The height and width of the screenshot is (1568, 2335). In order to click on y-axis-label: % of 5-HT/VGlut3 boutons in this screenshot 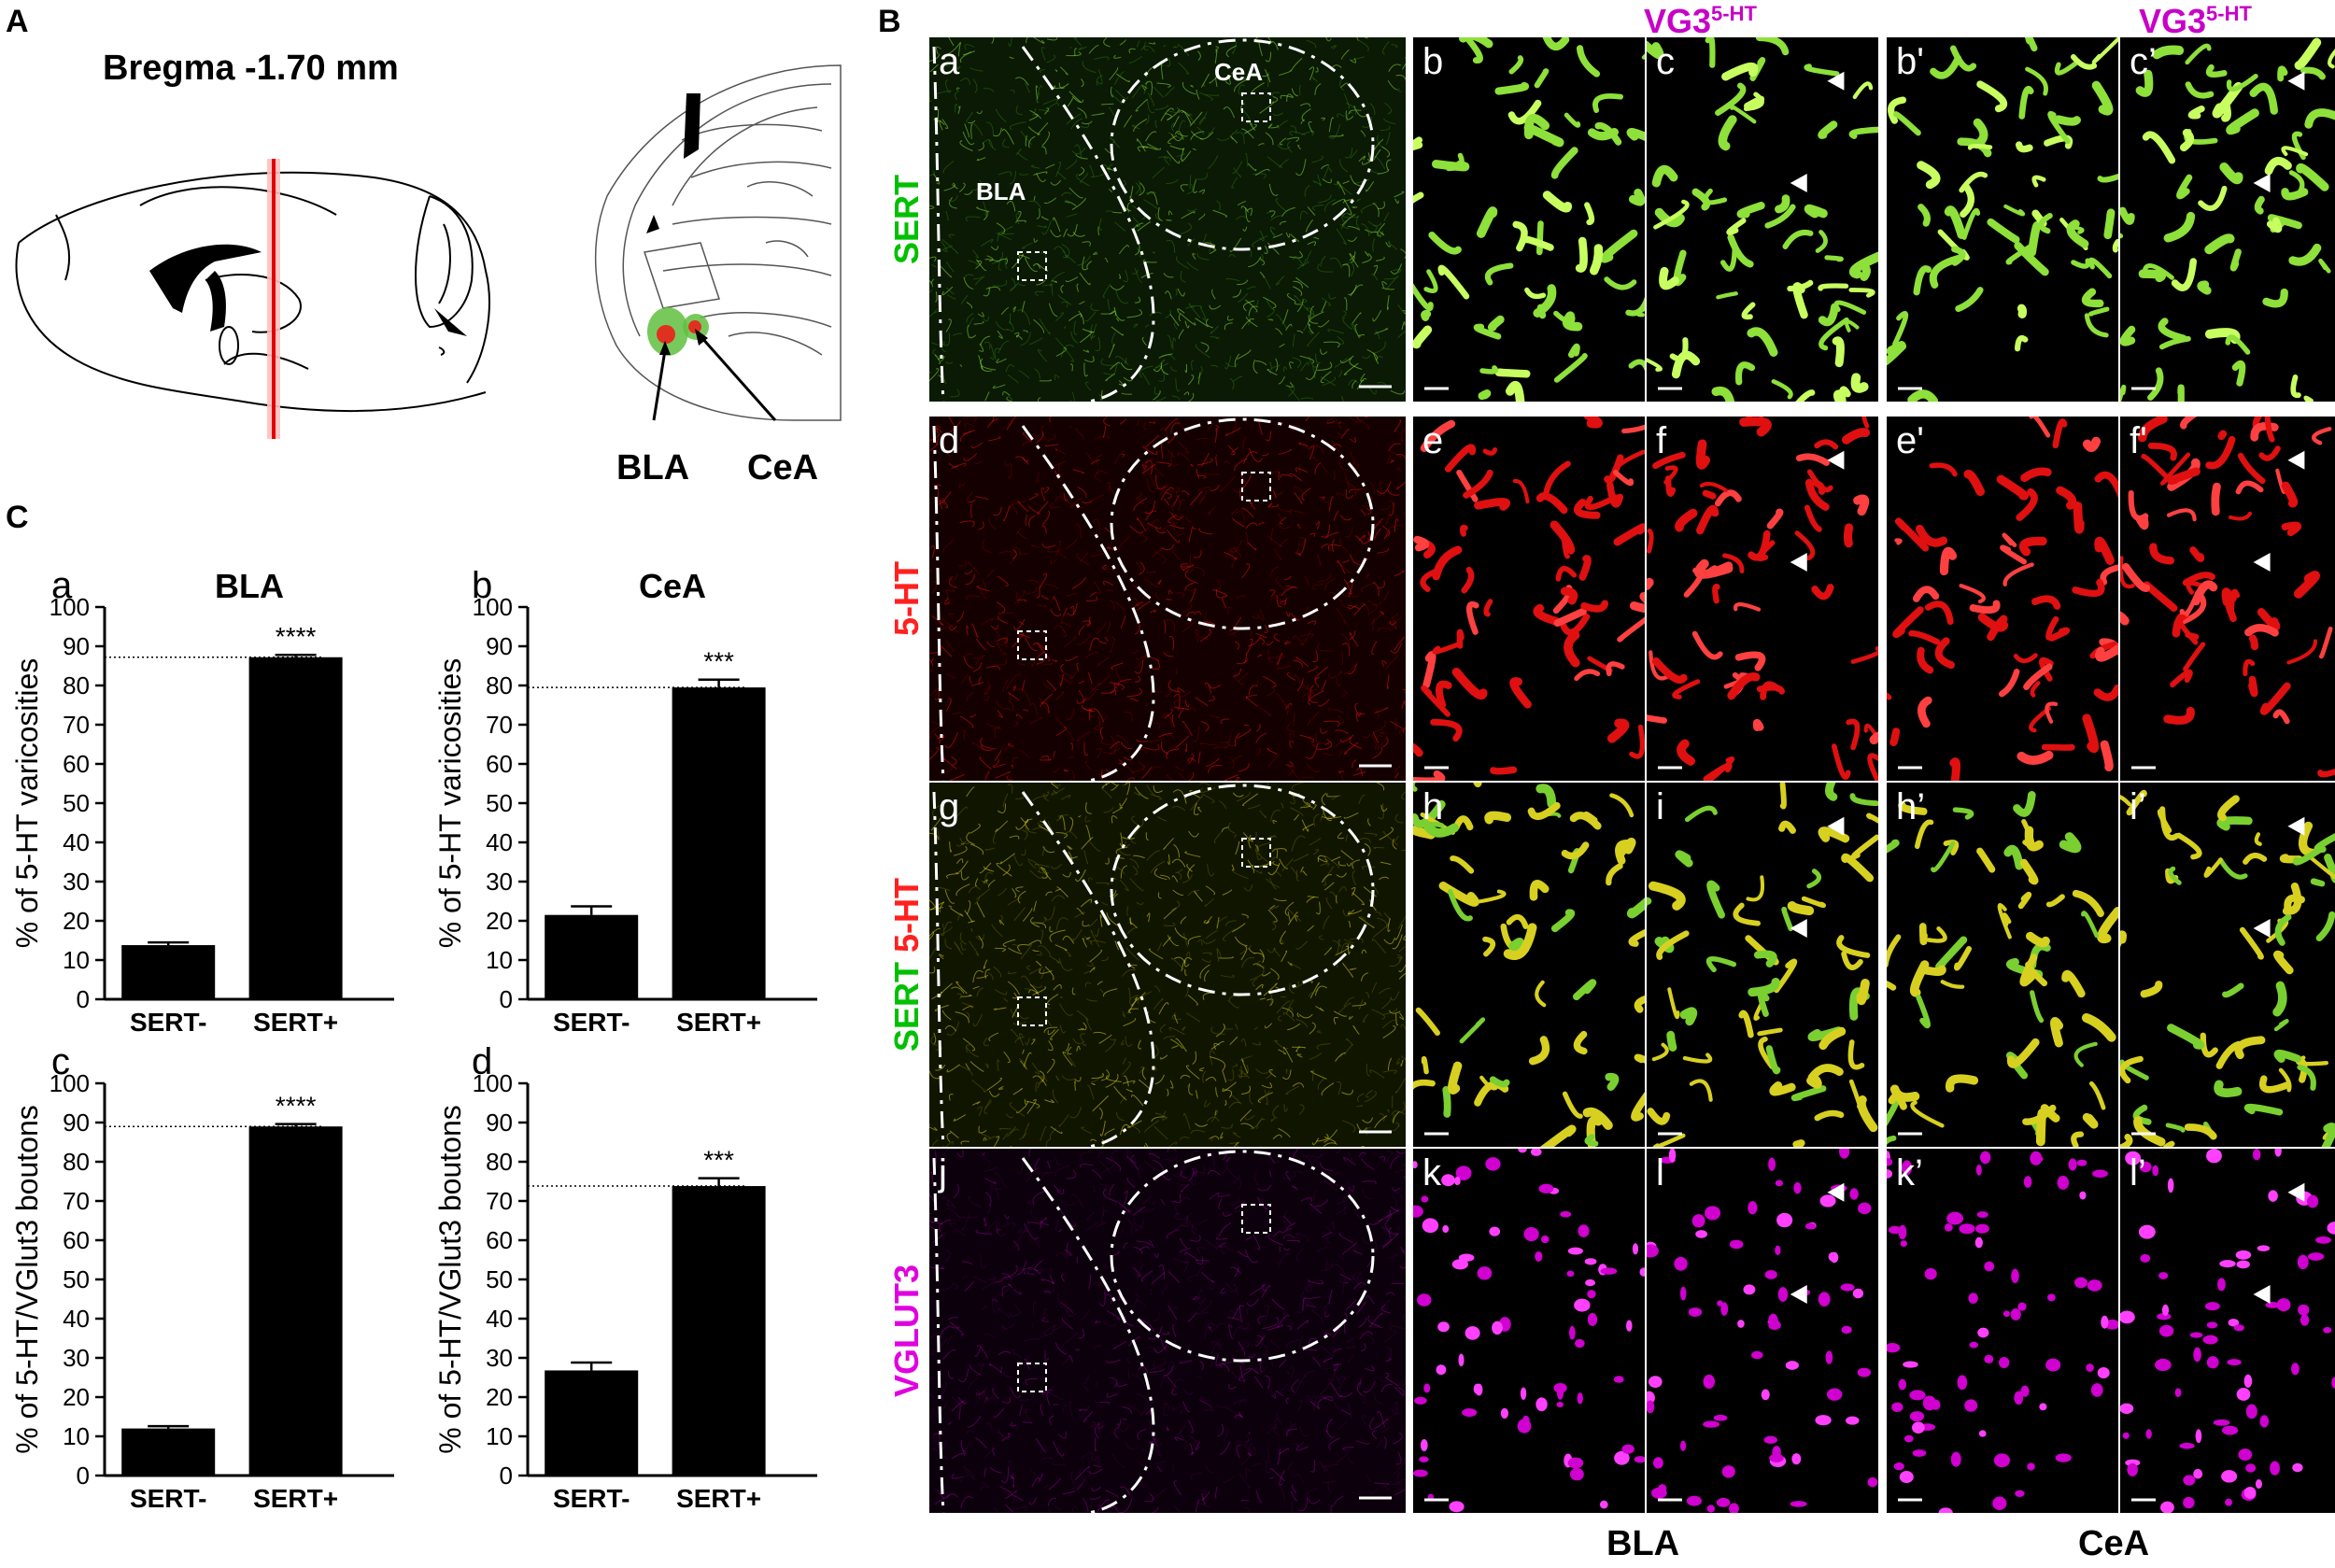, I will do `click(450, 1279)`.